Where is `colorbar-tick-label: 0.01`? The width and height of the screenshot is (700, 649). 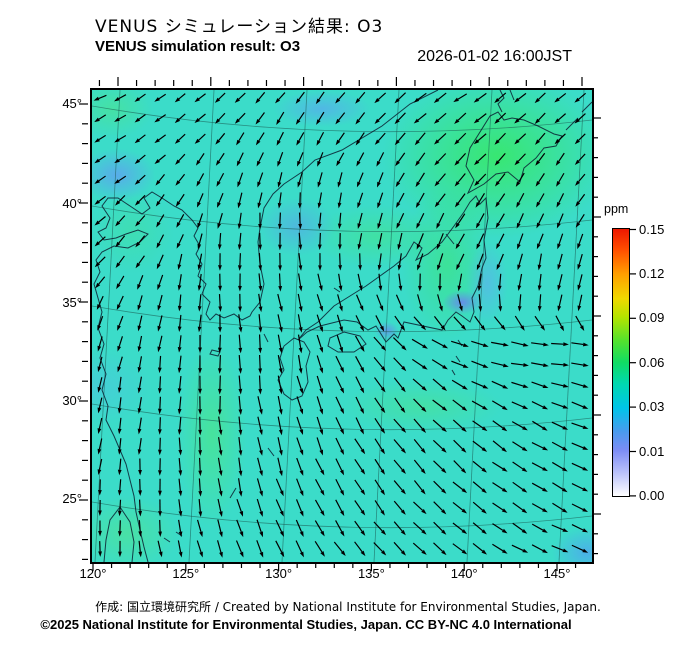
colorbar-tick-label: 0.01 is located at coordinates (652, 451).